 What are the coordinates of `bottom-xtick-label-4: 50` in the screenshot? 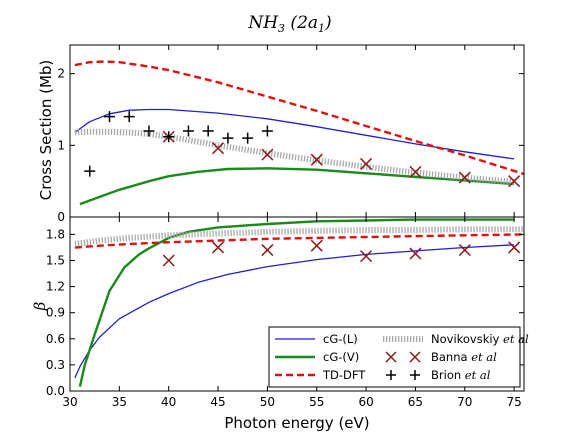 It's located at (267, 402).